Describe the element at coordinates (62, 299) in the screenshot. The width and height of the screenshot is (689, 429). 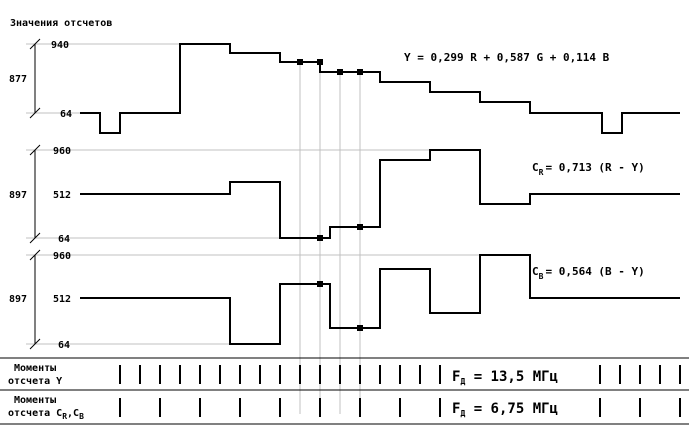
I see `cb-mid-label: 512` at that location.